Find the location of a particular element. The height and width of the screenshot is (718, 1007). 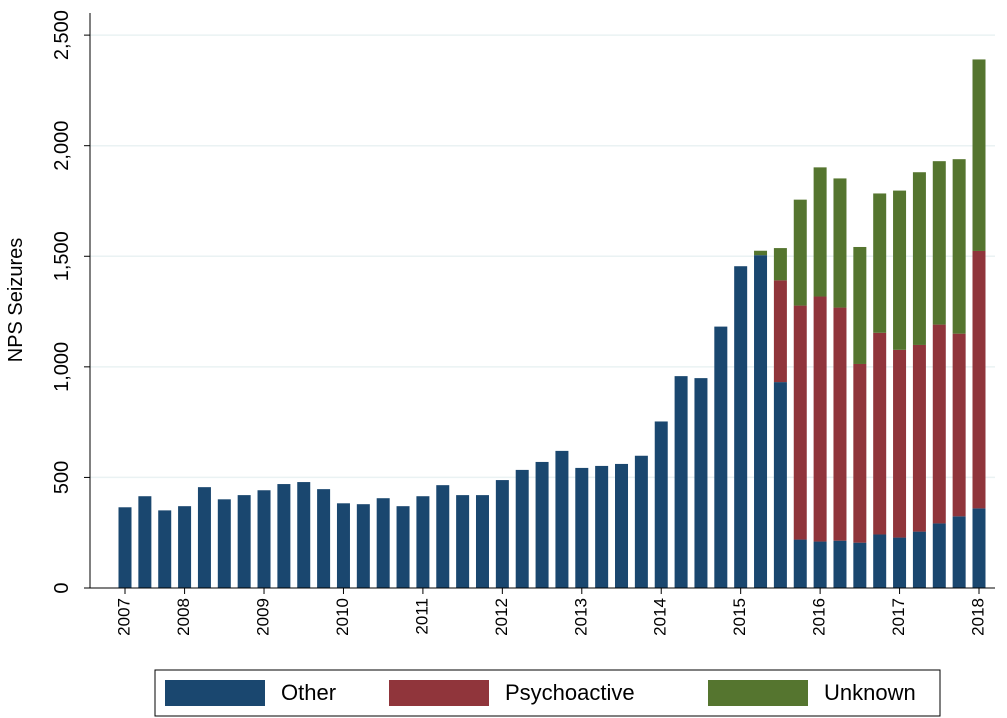

x-tick-label: 2013 is located at coordinates (580, 617).